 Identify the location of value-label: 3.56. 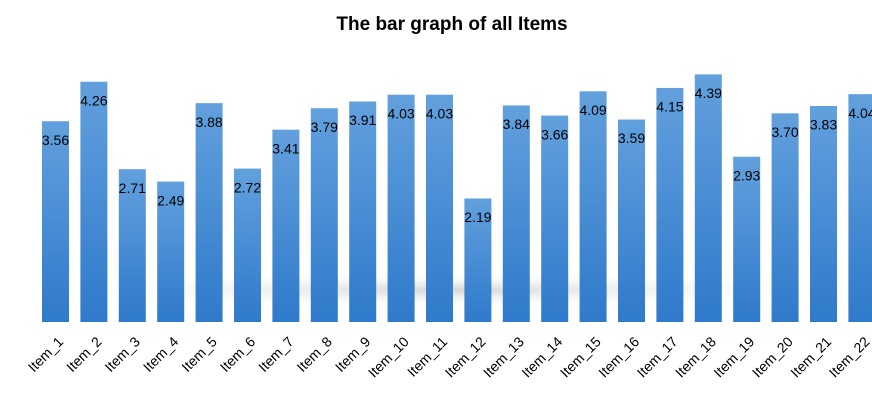
(55, 140).